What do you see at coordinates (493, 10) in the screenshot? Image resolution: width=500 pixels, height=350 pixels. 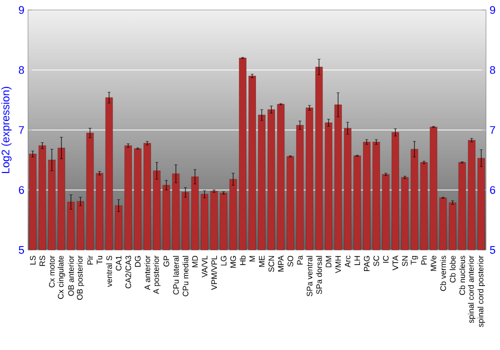 I see `y2-tick-label: 9` at bounding box center [493, 10].